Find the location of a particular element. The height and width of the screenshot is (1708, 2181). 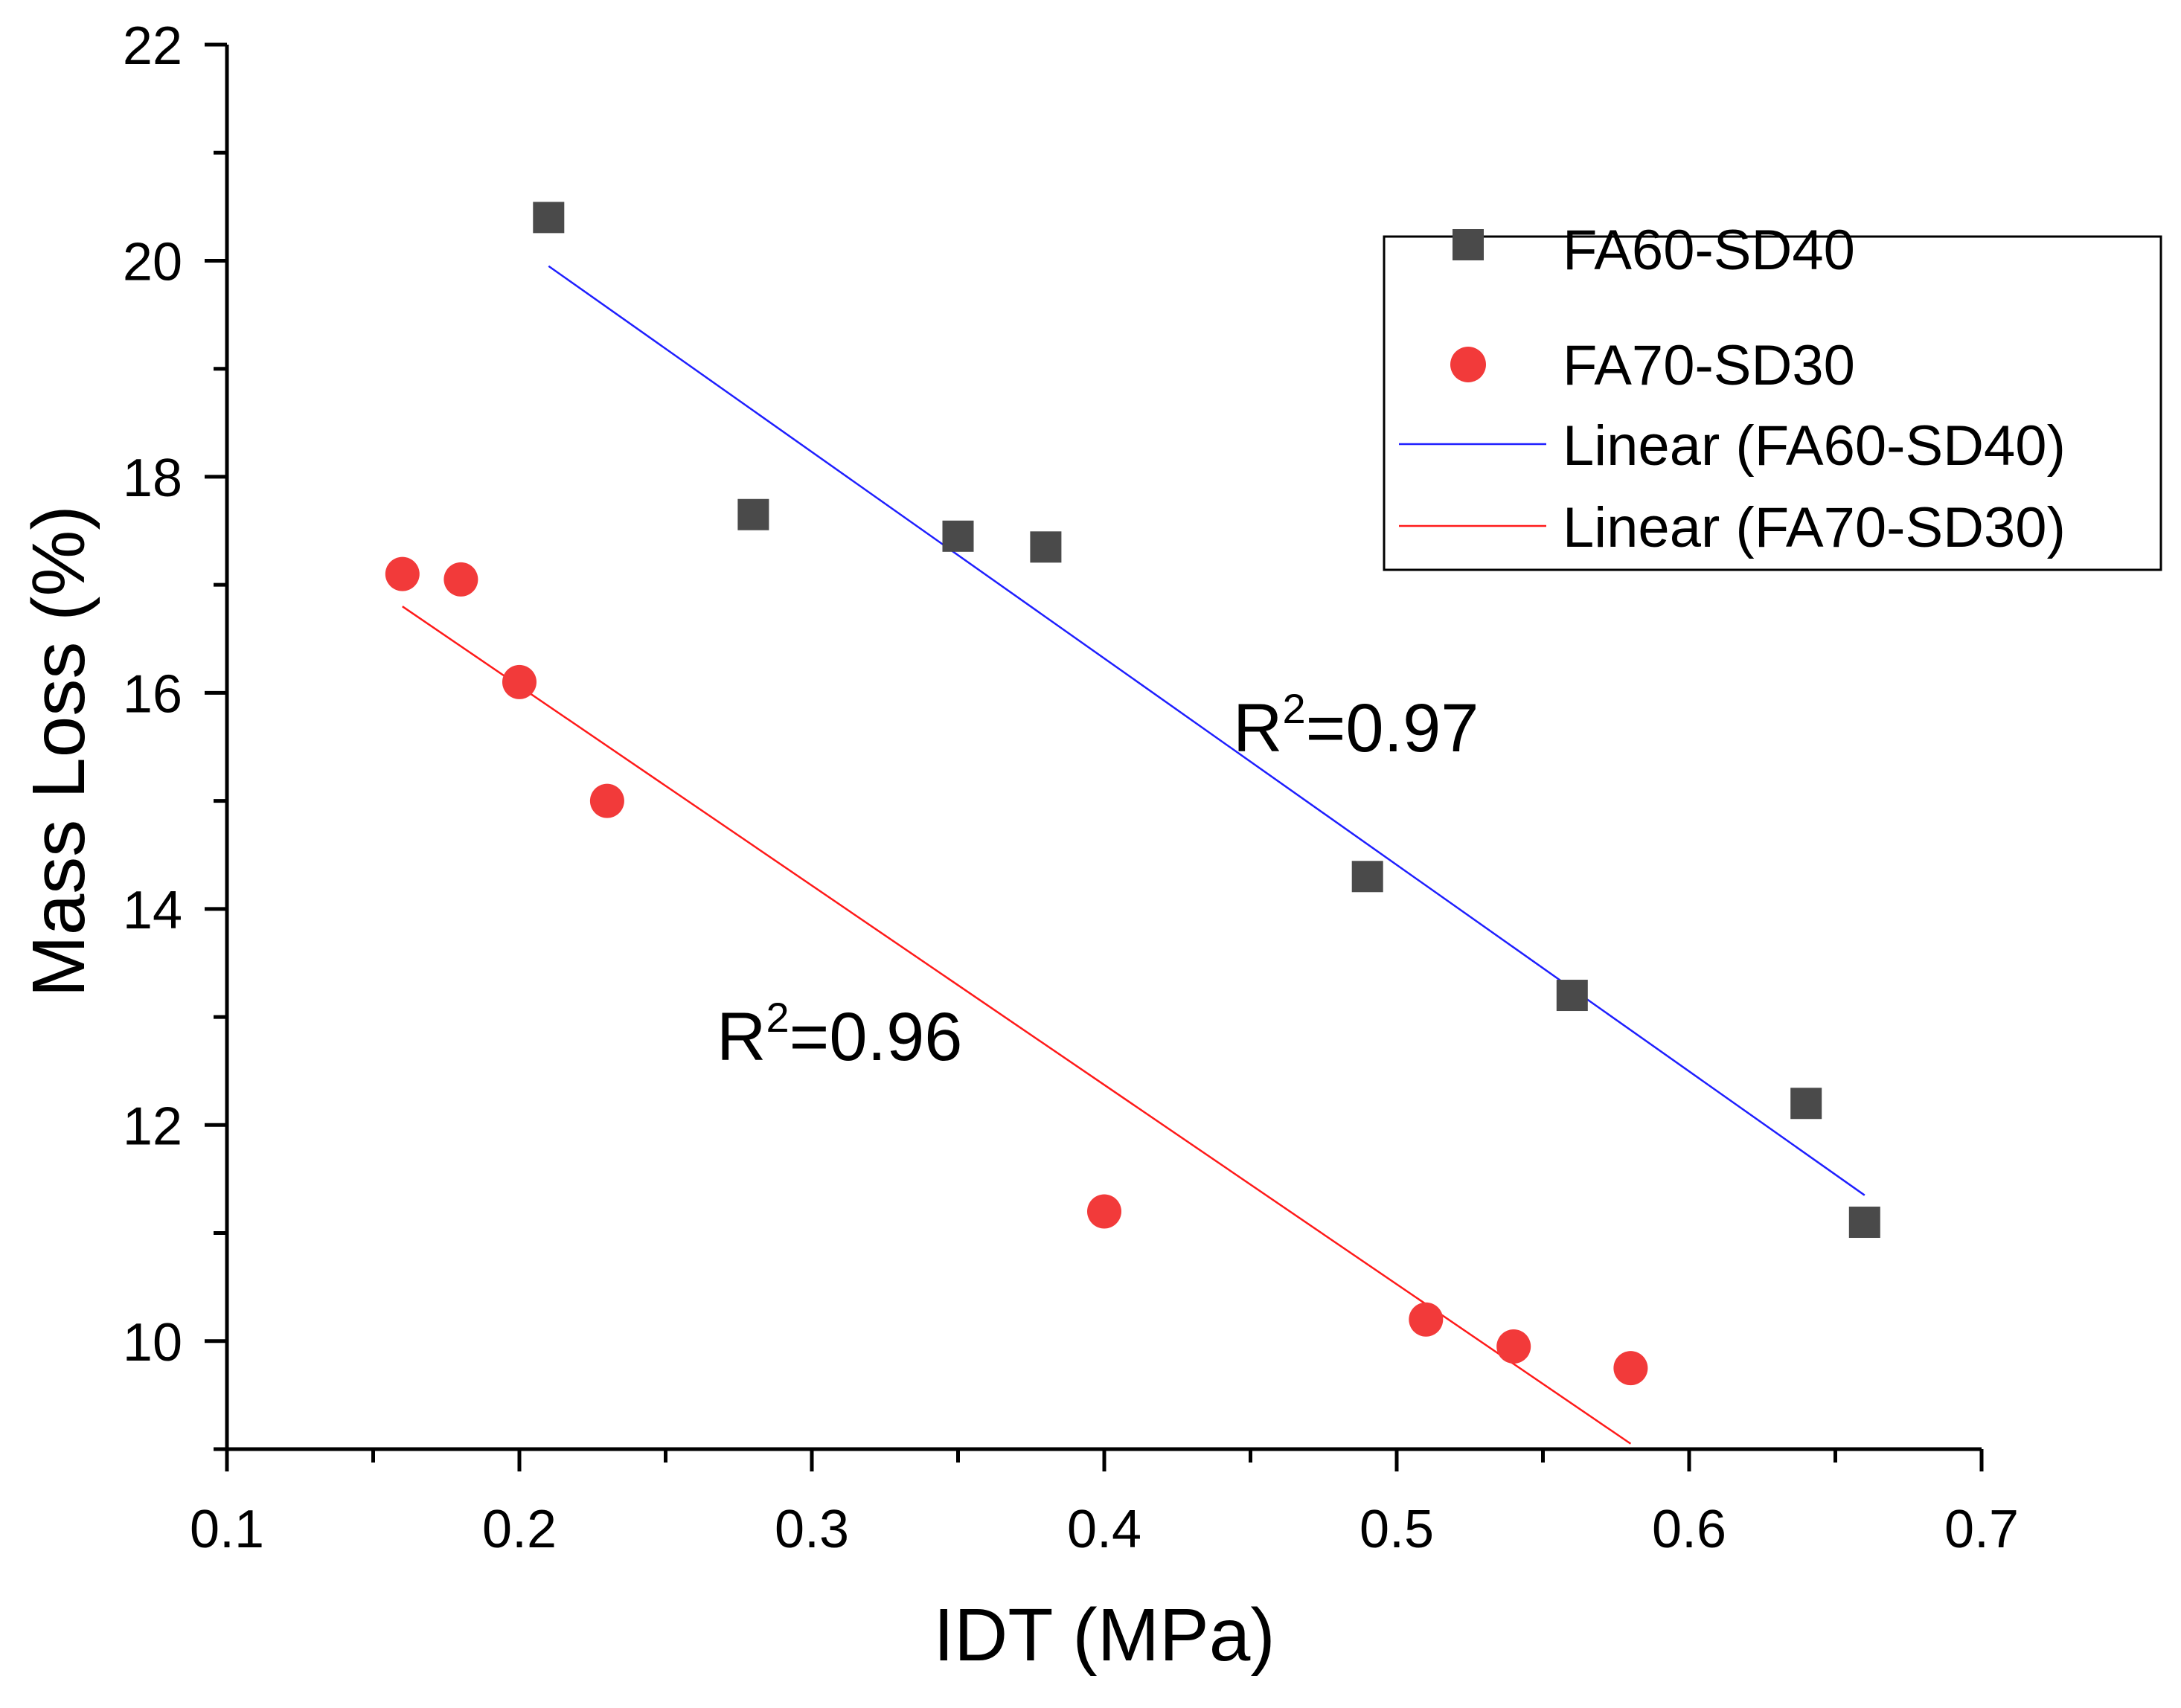

y-ticks: 10 12 14 16 18 20 22 is located at coordinates (175, 733).